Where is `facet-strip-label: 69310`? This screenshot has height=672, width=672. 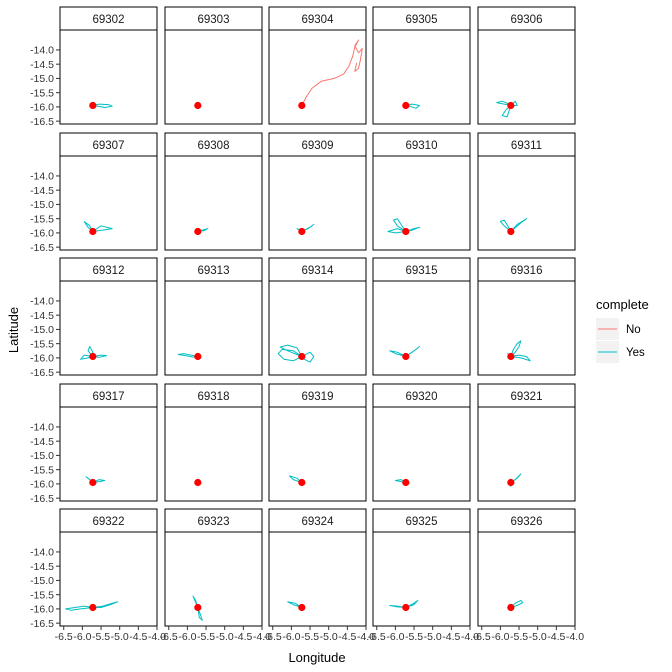 facet-strip-label: 69310 is located at coordinates (422, 146).